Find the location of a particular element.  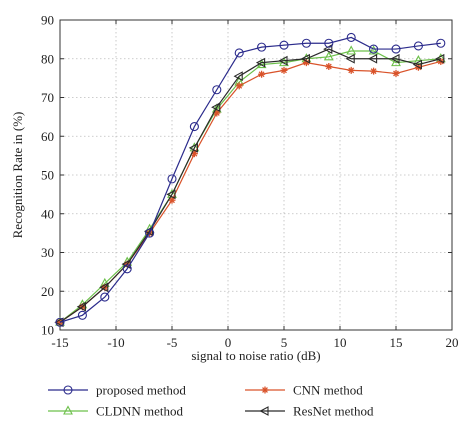

y-axis-label: Recognition Rate in (%) is located at coordinates (17, 175).